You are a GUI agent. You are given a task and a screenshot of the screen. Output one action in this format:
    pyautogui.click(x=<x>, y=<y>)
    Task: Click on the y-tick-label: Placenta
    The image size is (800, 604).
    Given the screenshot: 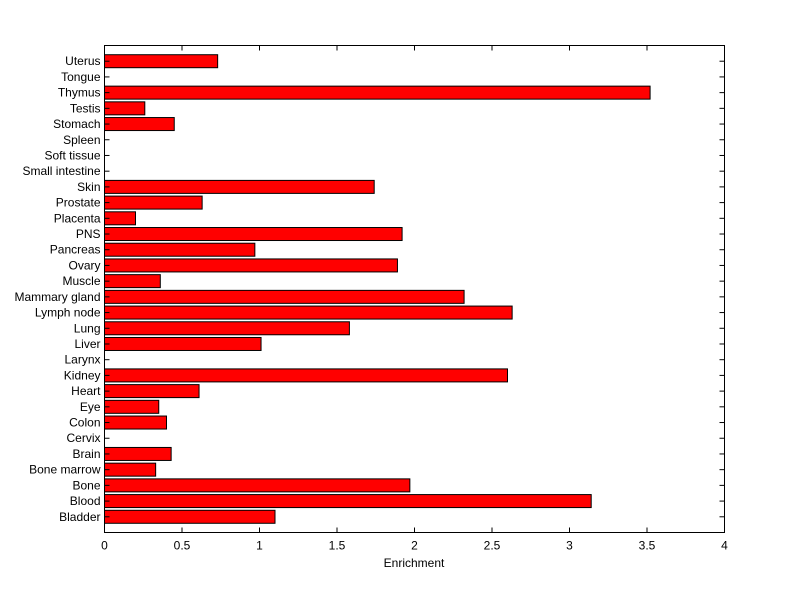 What is the action you would take?
    pyautogui.click(x=77, y=218)
    